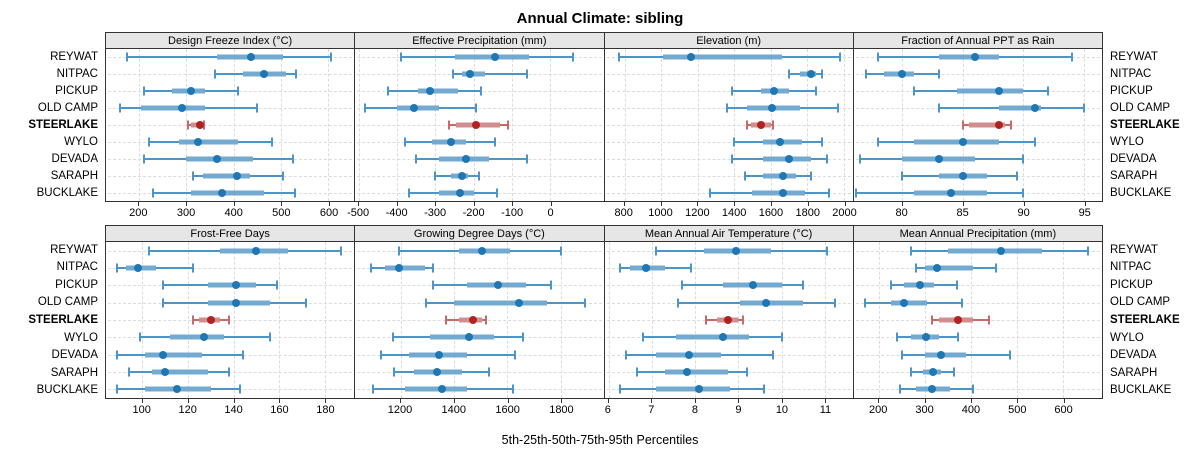  Describe the element at coordinates (978, 40) in the screenshot. I see `panel-strip-title: Fraction of Annual PPT as Rain` at that location.